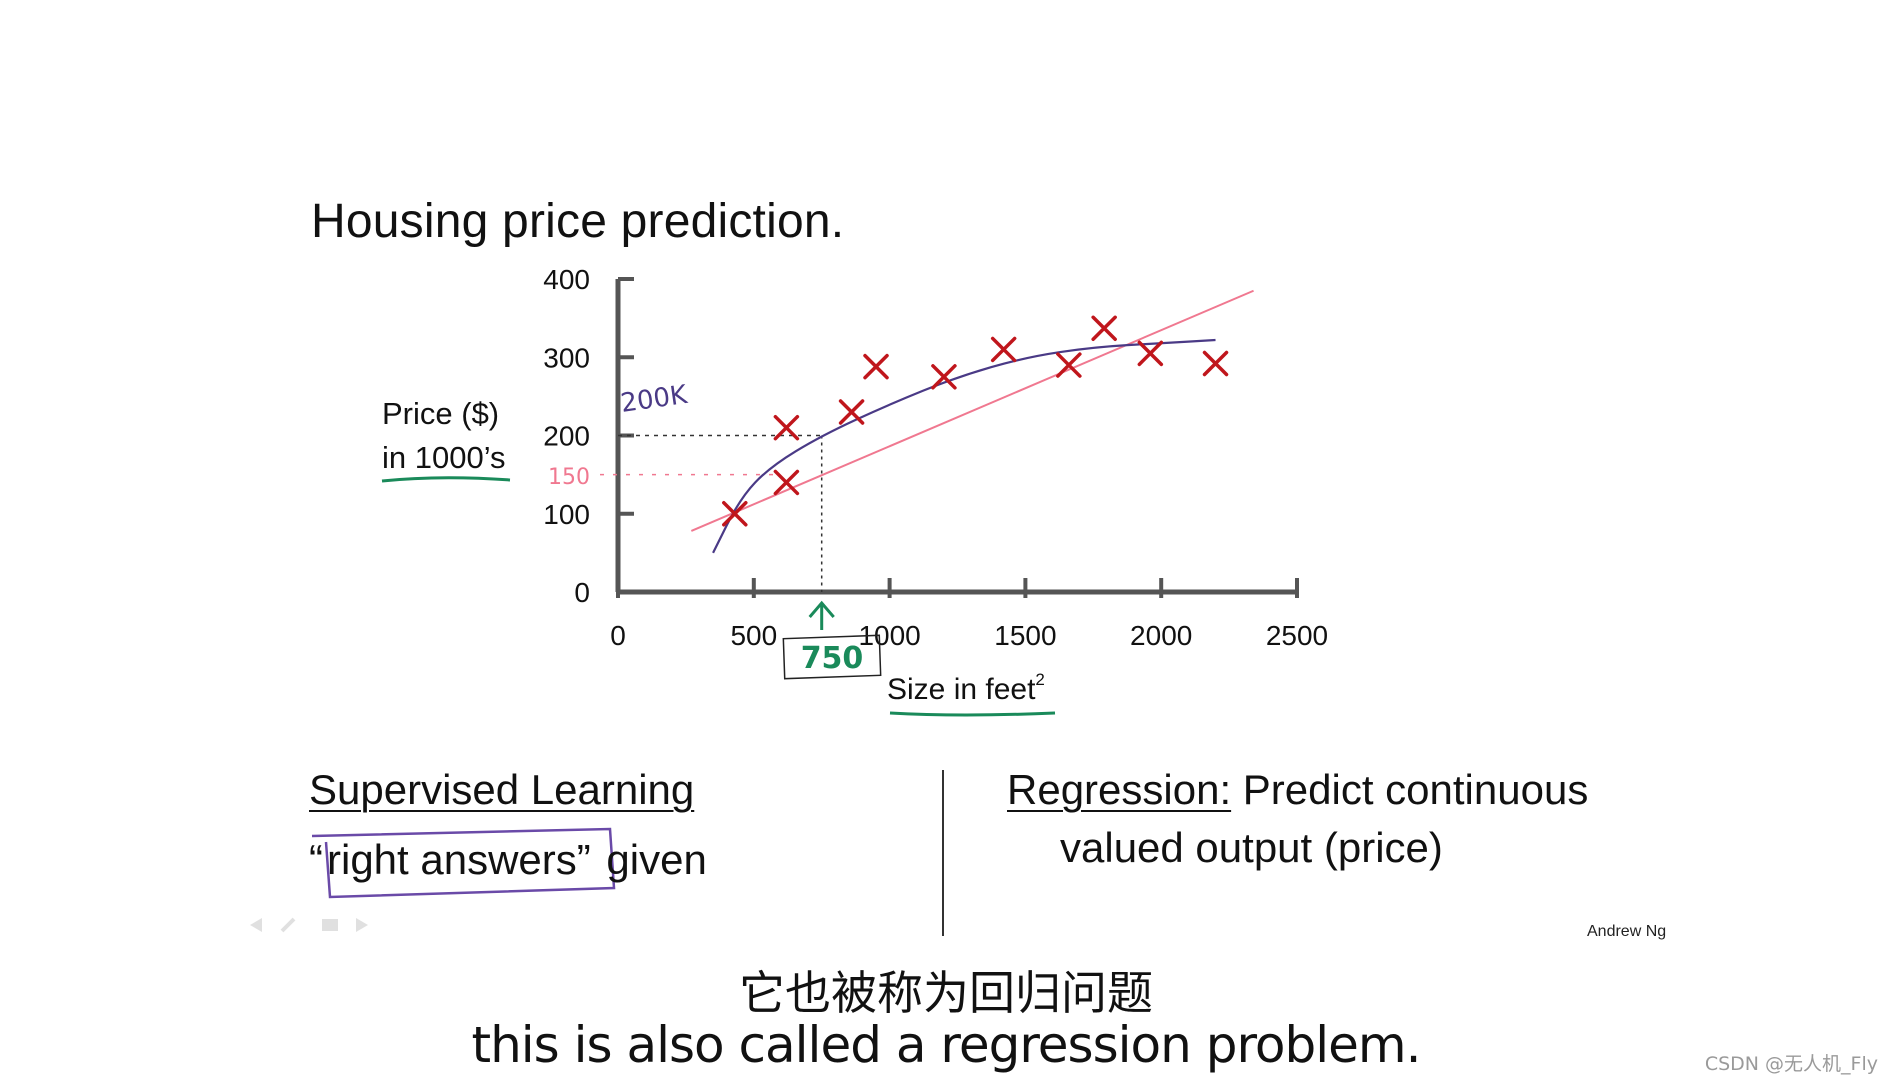 The height and width of the screenshot is (1080, 1892). Describe the element at coordinates (753, 635) in the screenshot. I see `x-tick-label: 500` at that location.